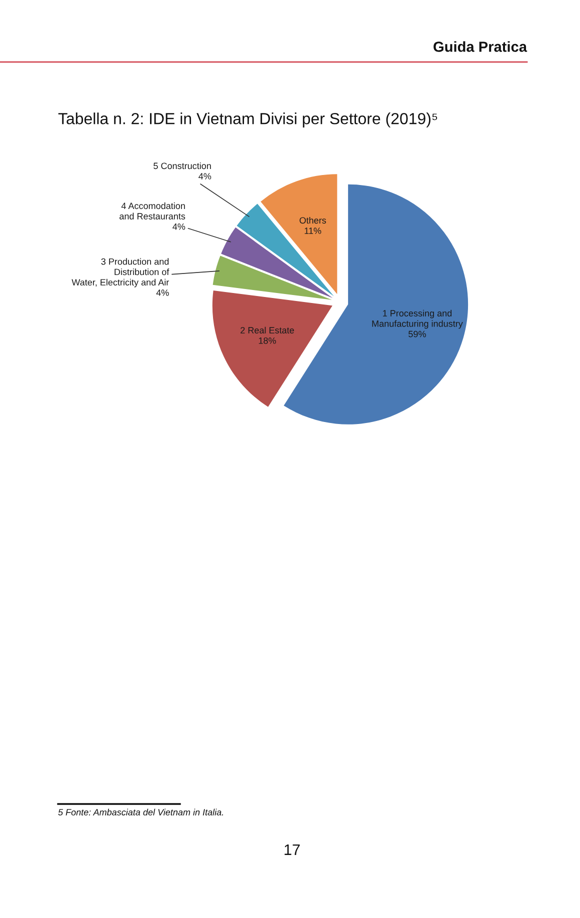  Describe the element at coordinates (267, 330) in the screenshot. I see `slice-label: 2 Real Estate` at that location.